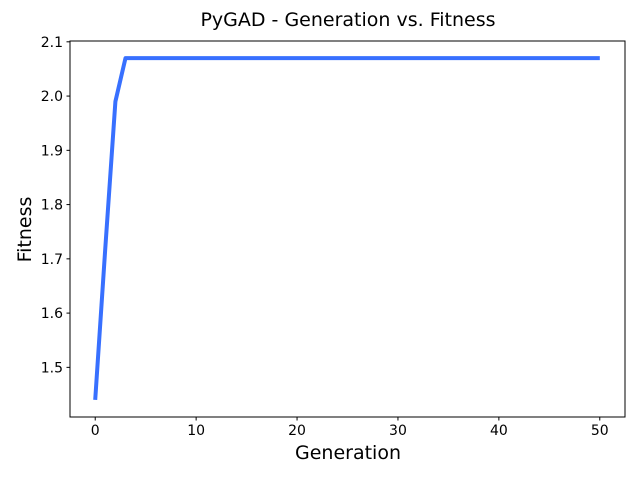 Image resolution: width=640 pixels, height=480 pixels. What do you see at coordinates (398, 431) in the screenshot?
I see `x-tick-label: 30` at bounding box center [398, 431].